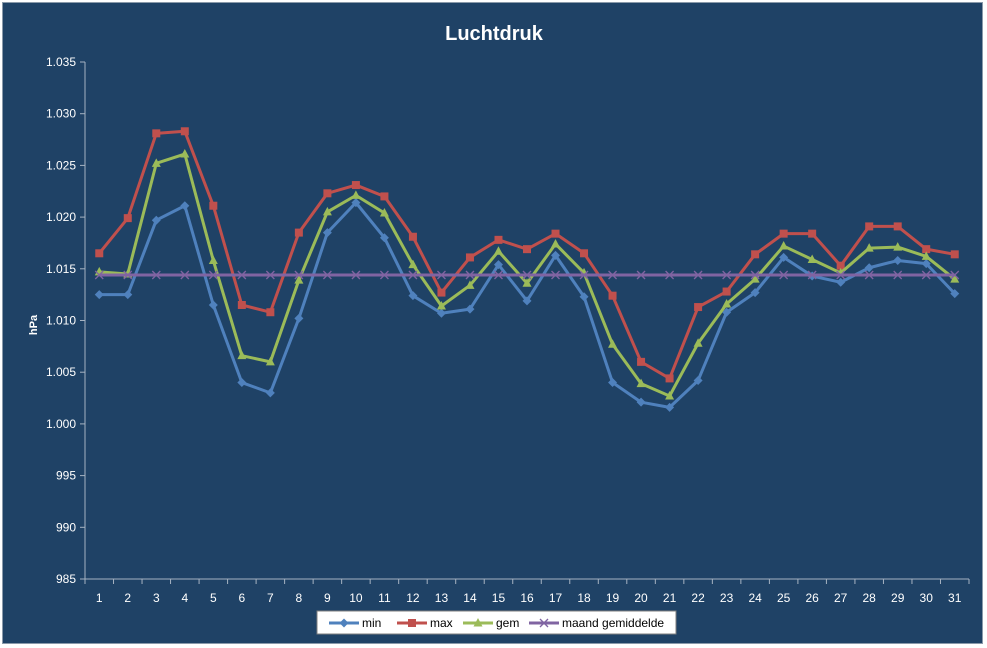 The width and height of the screenshot is (987, 648). Describe the element at coordinates (927, 598) in the screenshot. I see `x-tick-label: 30` at that location.